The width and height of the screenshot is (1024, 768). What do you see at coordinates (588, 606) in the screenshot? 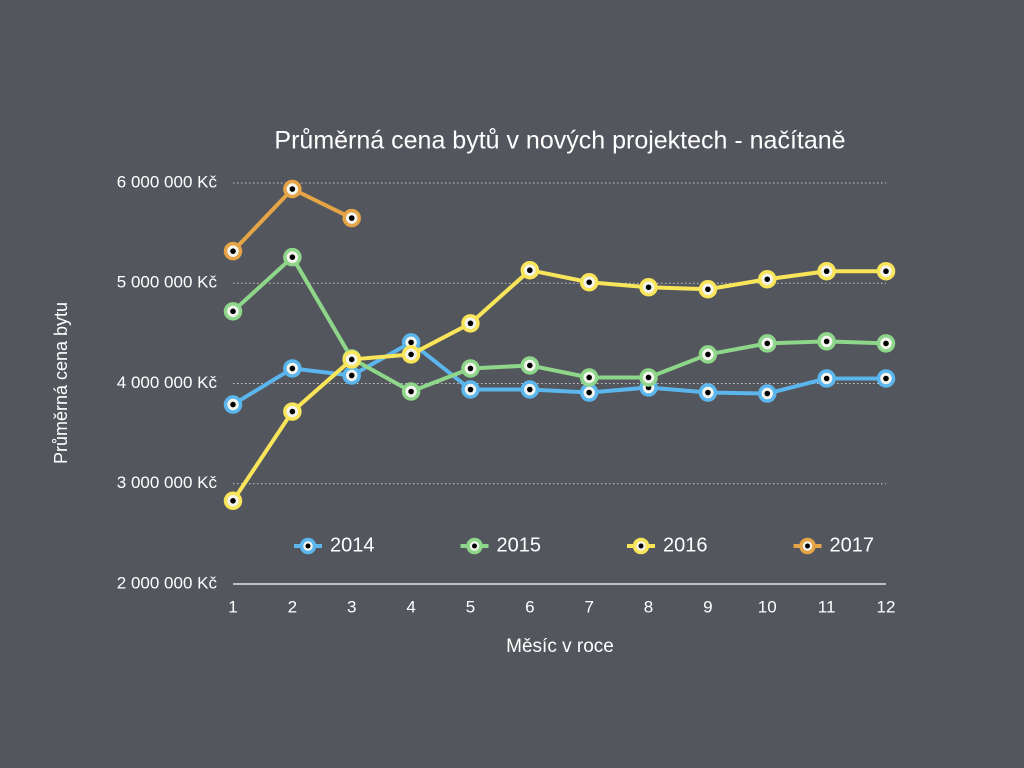
I see `x-tick-label: 7` at bounding box center [588, 606].